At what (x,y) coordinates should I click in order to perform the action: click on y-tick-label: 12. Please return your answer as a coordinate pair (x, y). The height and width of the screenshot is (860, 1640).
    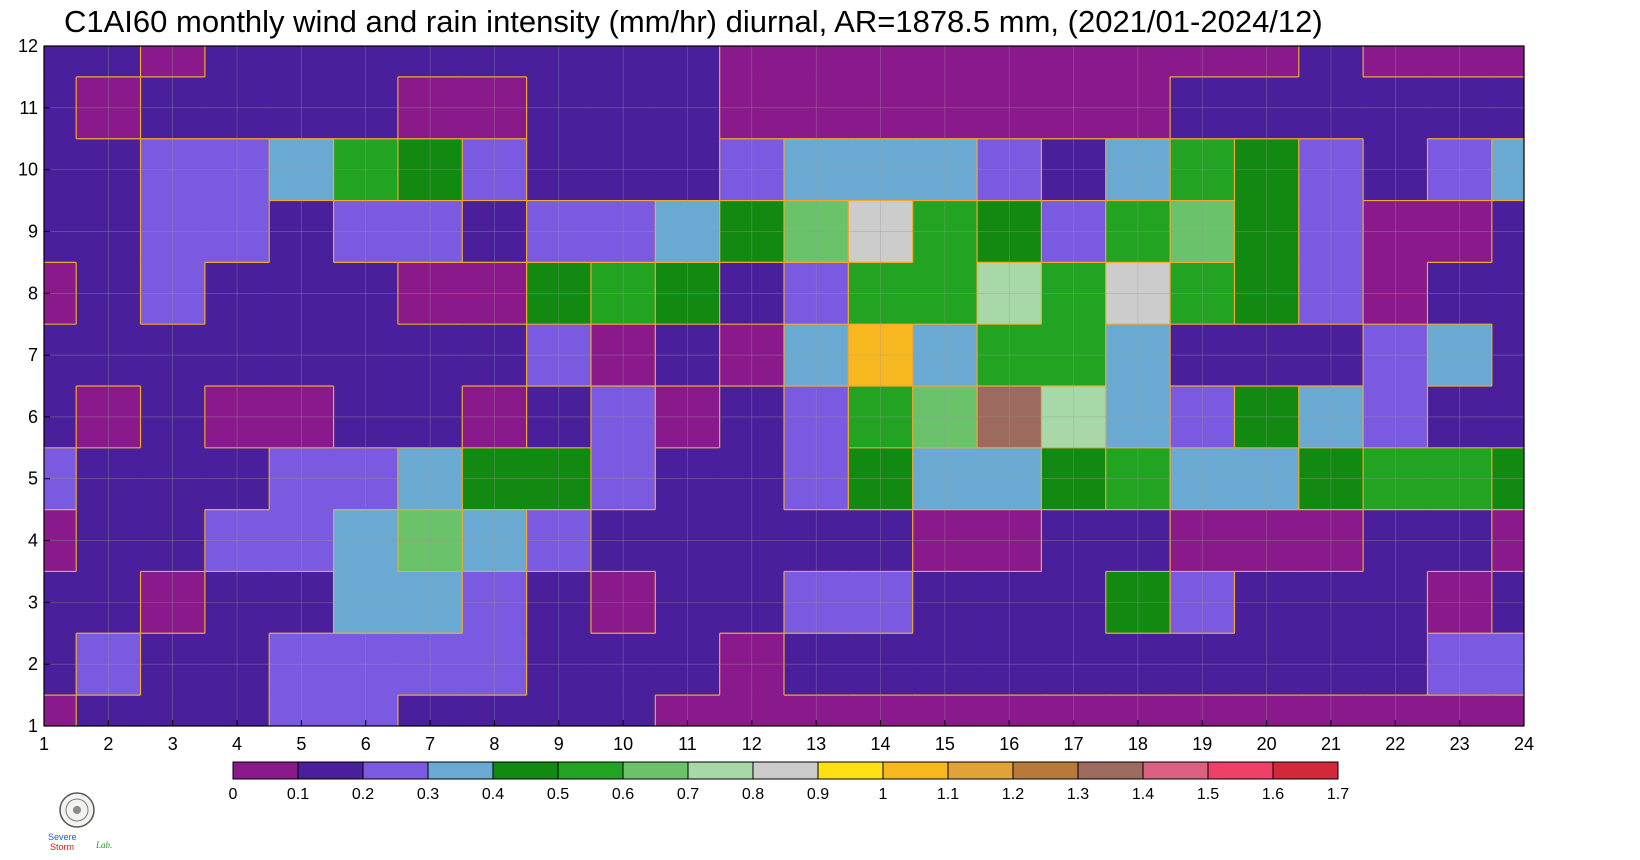
    Looking at the image, I should click on (28, 46).